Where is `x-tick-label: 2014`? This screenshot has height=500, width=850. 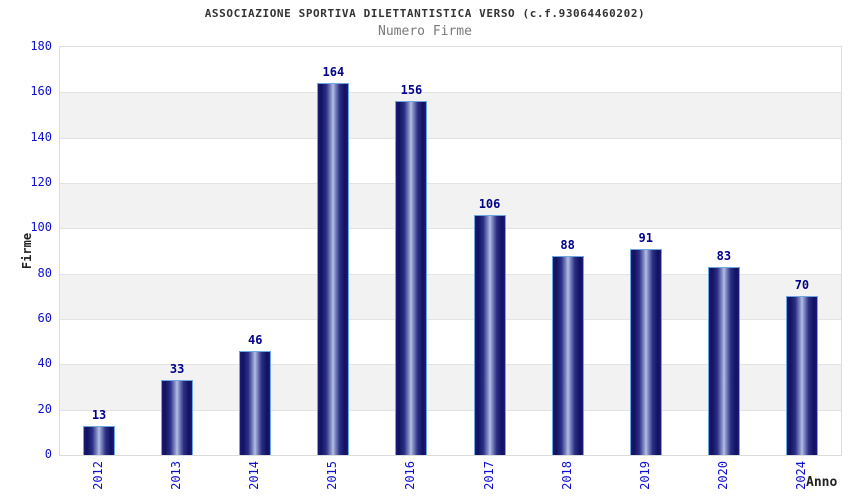
x-tick-label: 2014 is located at coordinates (254, 475).